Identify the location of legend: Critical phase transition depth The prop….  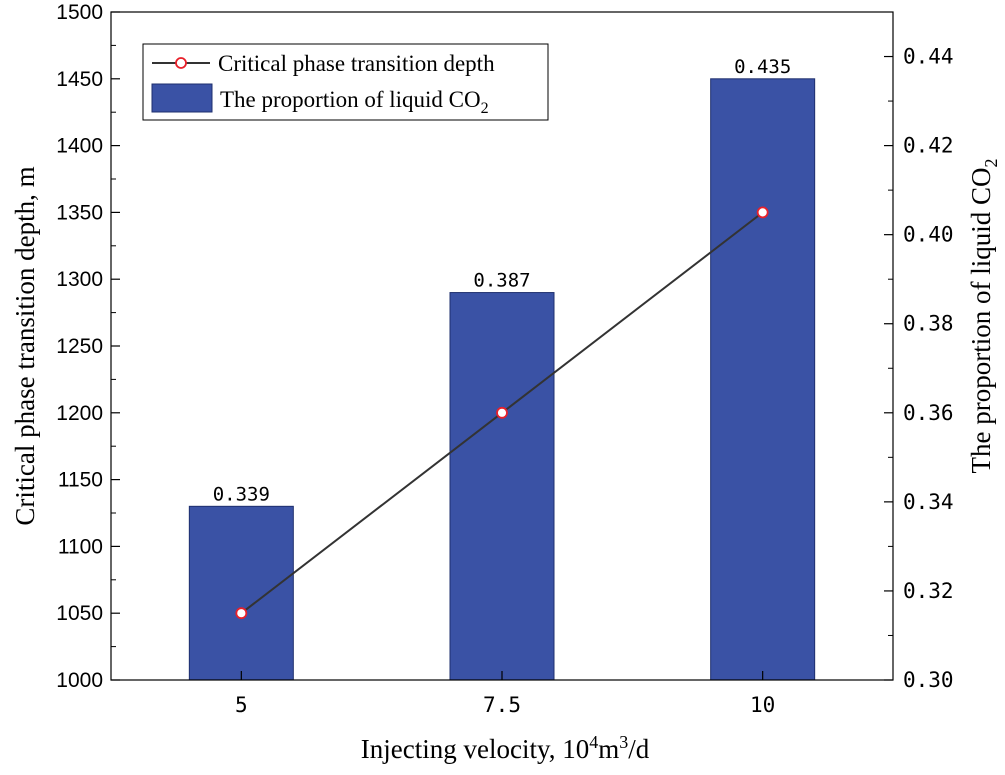
(345, 82).